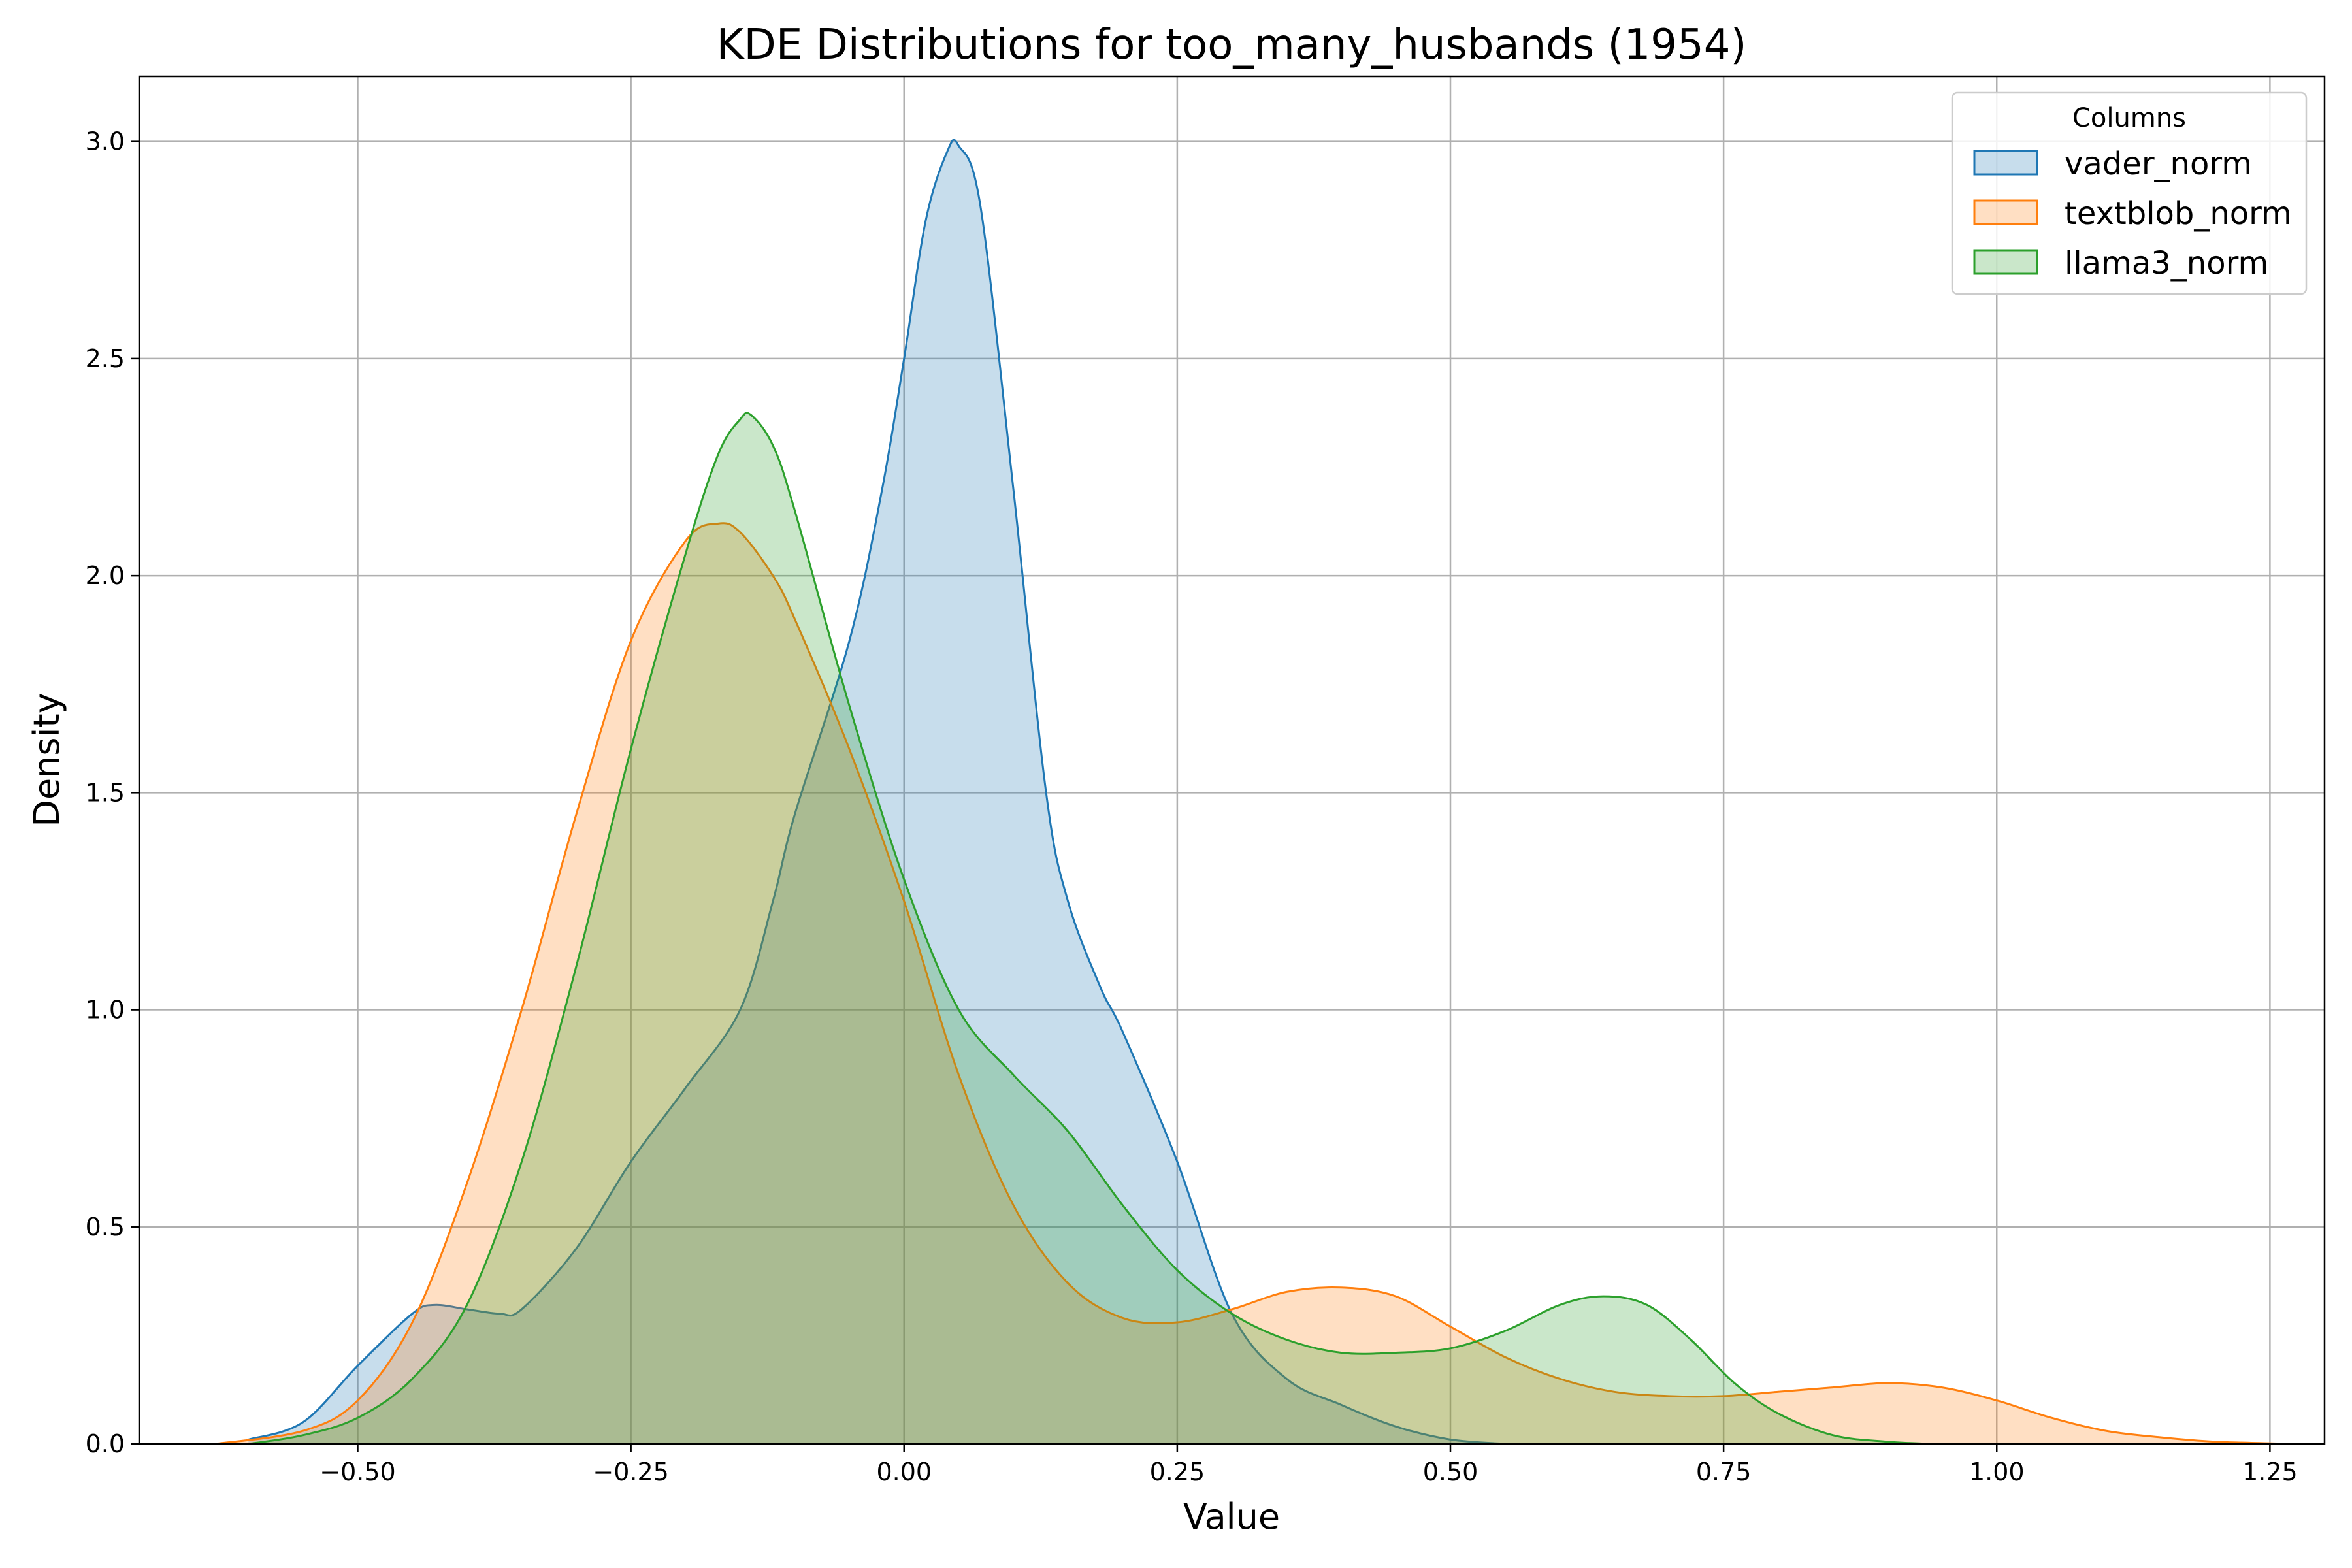  What do you see at coordinates (904, 1472) in the screenshot?
I see `x-tick-label: 0.00` at bounding box center [904, 1472].